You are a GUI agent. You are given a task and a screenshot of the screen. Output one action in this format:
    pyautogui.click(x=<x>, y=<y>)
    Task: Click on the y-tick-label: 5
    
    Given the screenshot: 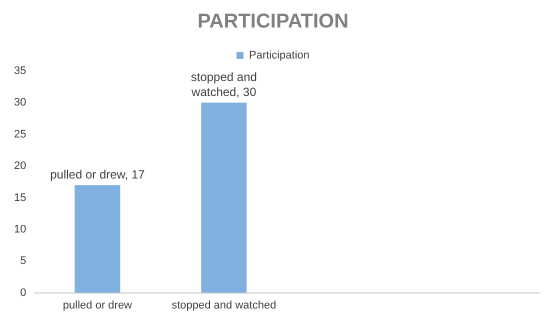 What is the action you would take?
    pyautogui.click(x=23, y=261)
    